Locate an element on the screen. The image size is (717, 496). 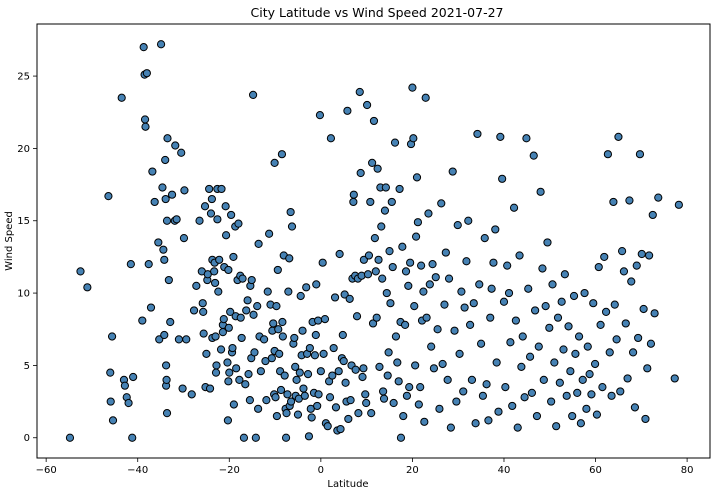
y-tick-label: 10 is located at coordinates (23, 294).